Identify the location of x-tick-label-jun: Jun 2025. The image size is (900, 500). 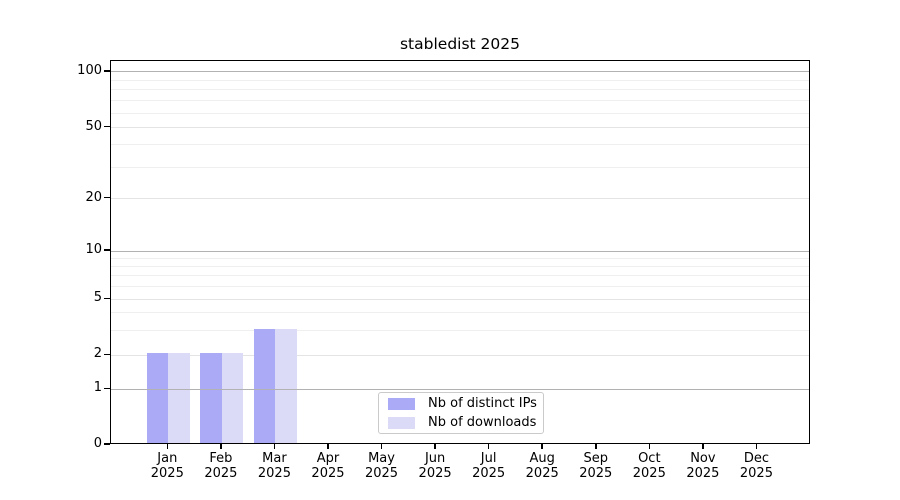
(435, 466).